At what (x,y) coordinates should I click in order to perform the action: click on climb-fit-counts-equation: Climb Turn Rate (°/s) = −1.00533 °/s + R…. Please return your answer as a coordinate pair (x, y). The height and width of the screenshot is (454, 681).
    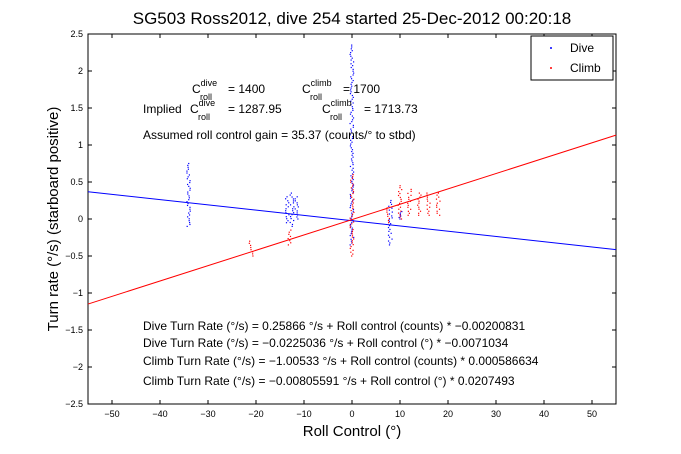
    Looking at the image, I should click on (341, 361).